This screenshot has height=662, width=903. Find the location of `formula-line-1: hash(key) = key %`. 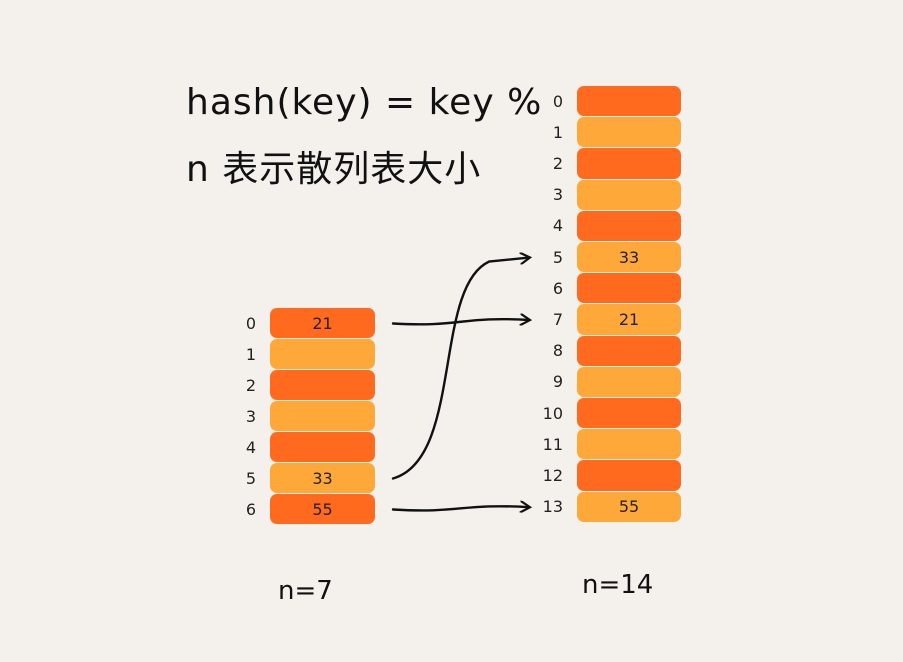

formula-line-1: hash(key) = key % is located at coordinates (364, 102).